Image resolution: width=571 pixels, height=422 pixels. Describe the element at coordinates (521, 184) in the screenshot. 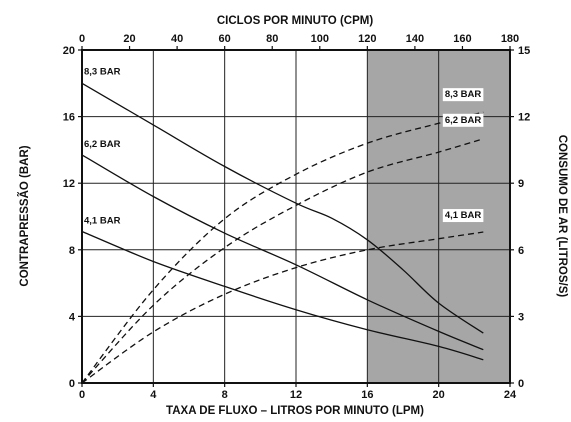

I see `y2-tick-label-9: 9` at that location.